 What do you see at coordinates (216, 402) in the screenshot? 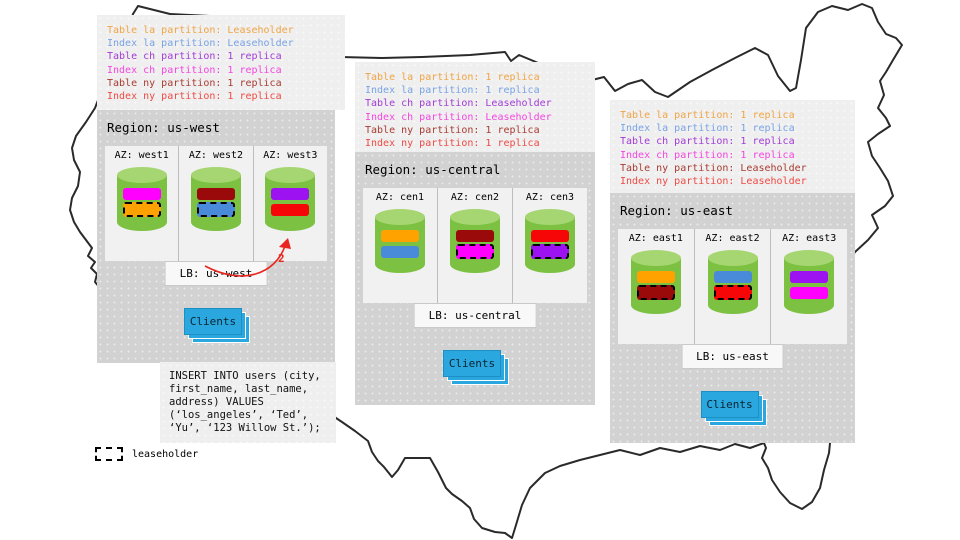
I see `sql-line: address) VALUES` at bounding box center [216, 402].